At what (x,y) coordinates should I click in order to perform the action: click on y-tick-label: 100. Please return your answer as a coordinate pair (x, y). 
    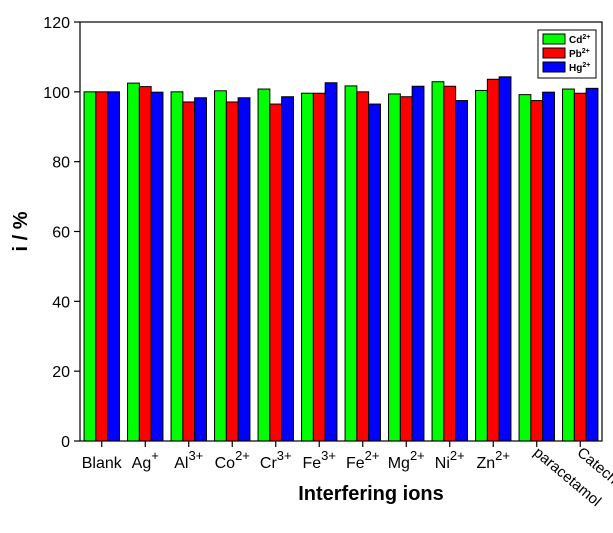
    Looking at the image, I should click on (56, 93).